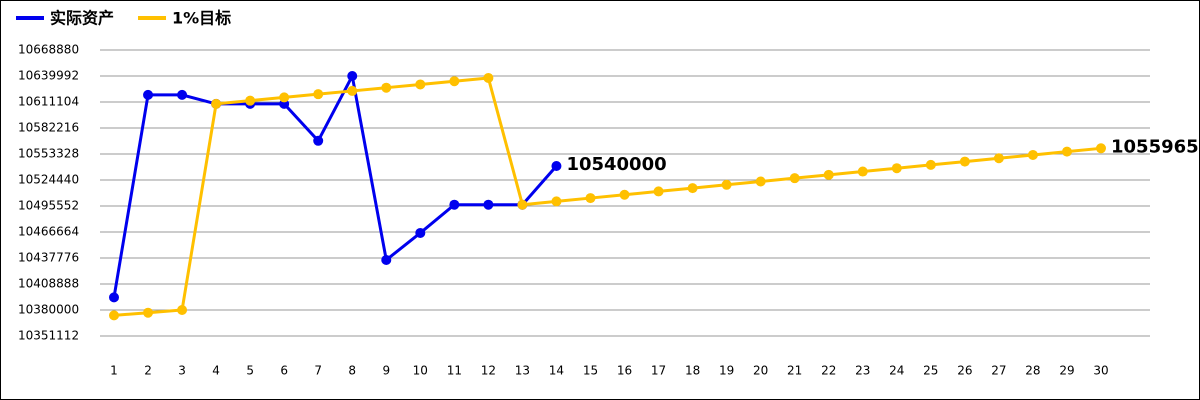 The height and width of the screenshot is (400, 1200). I want to click on x-tick-label: 27, so click(998, 371).